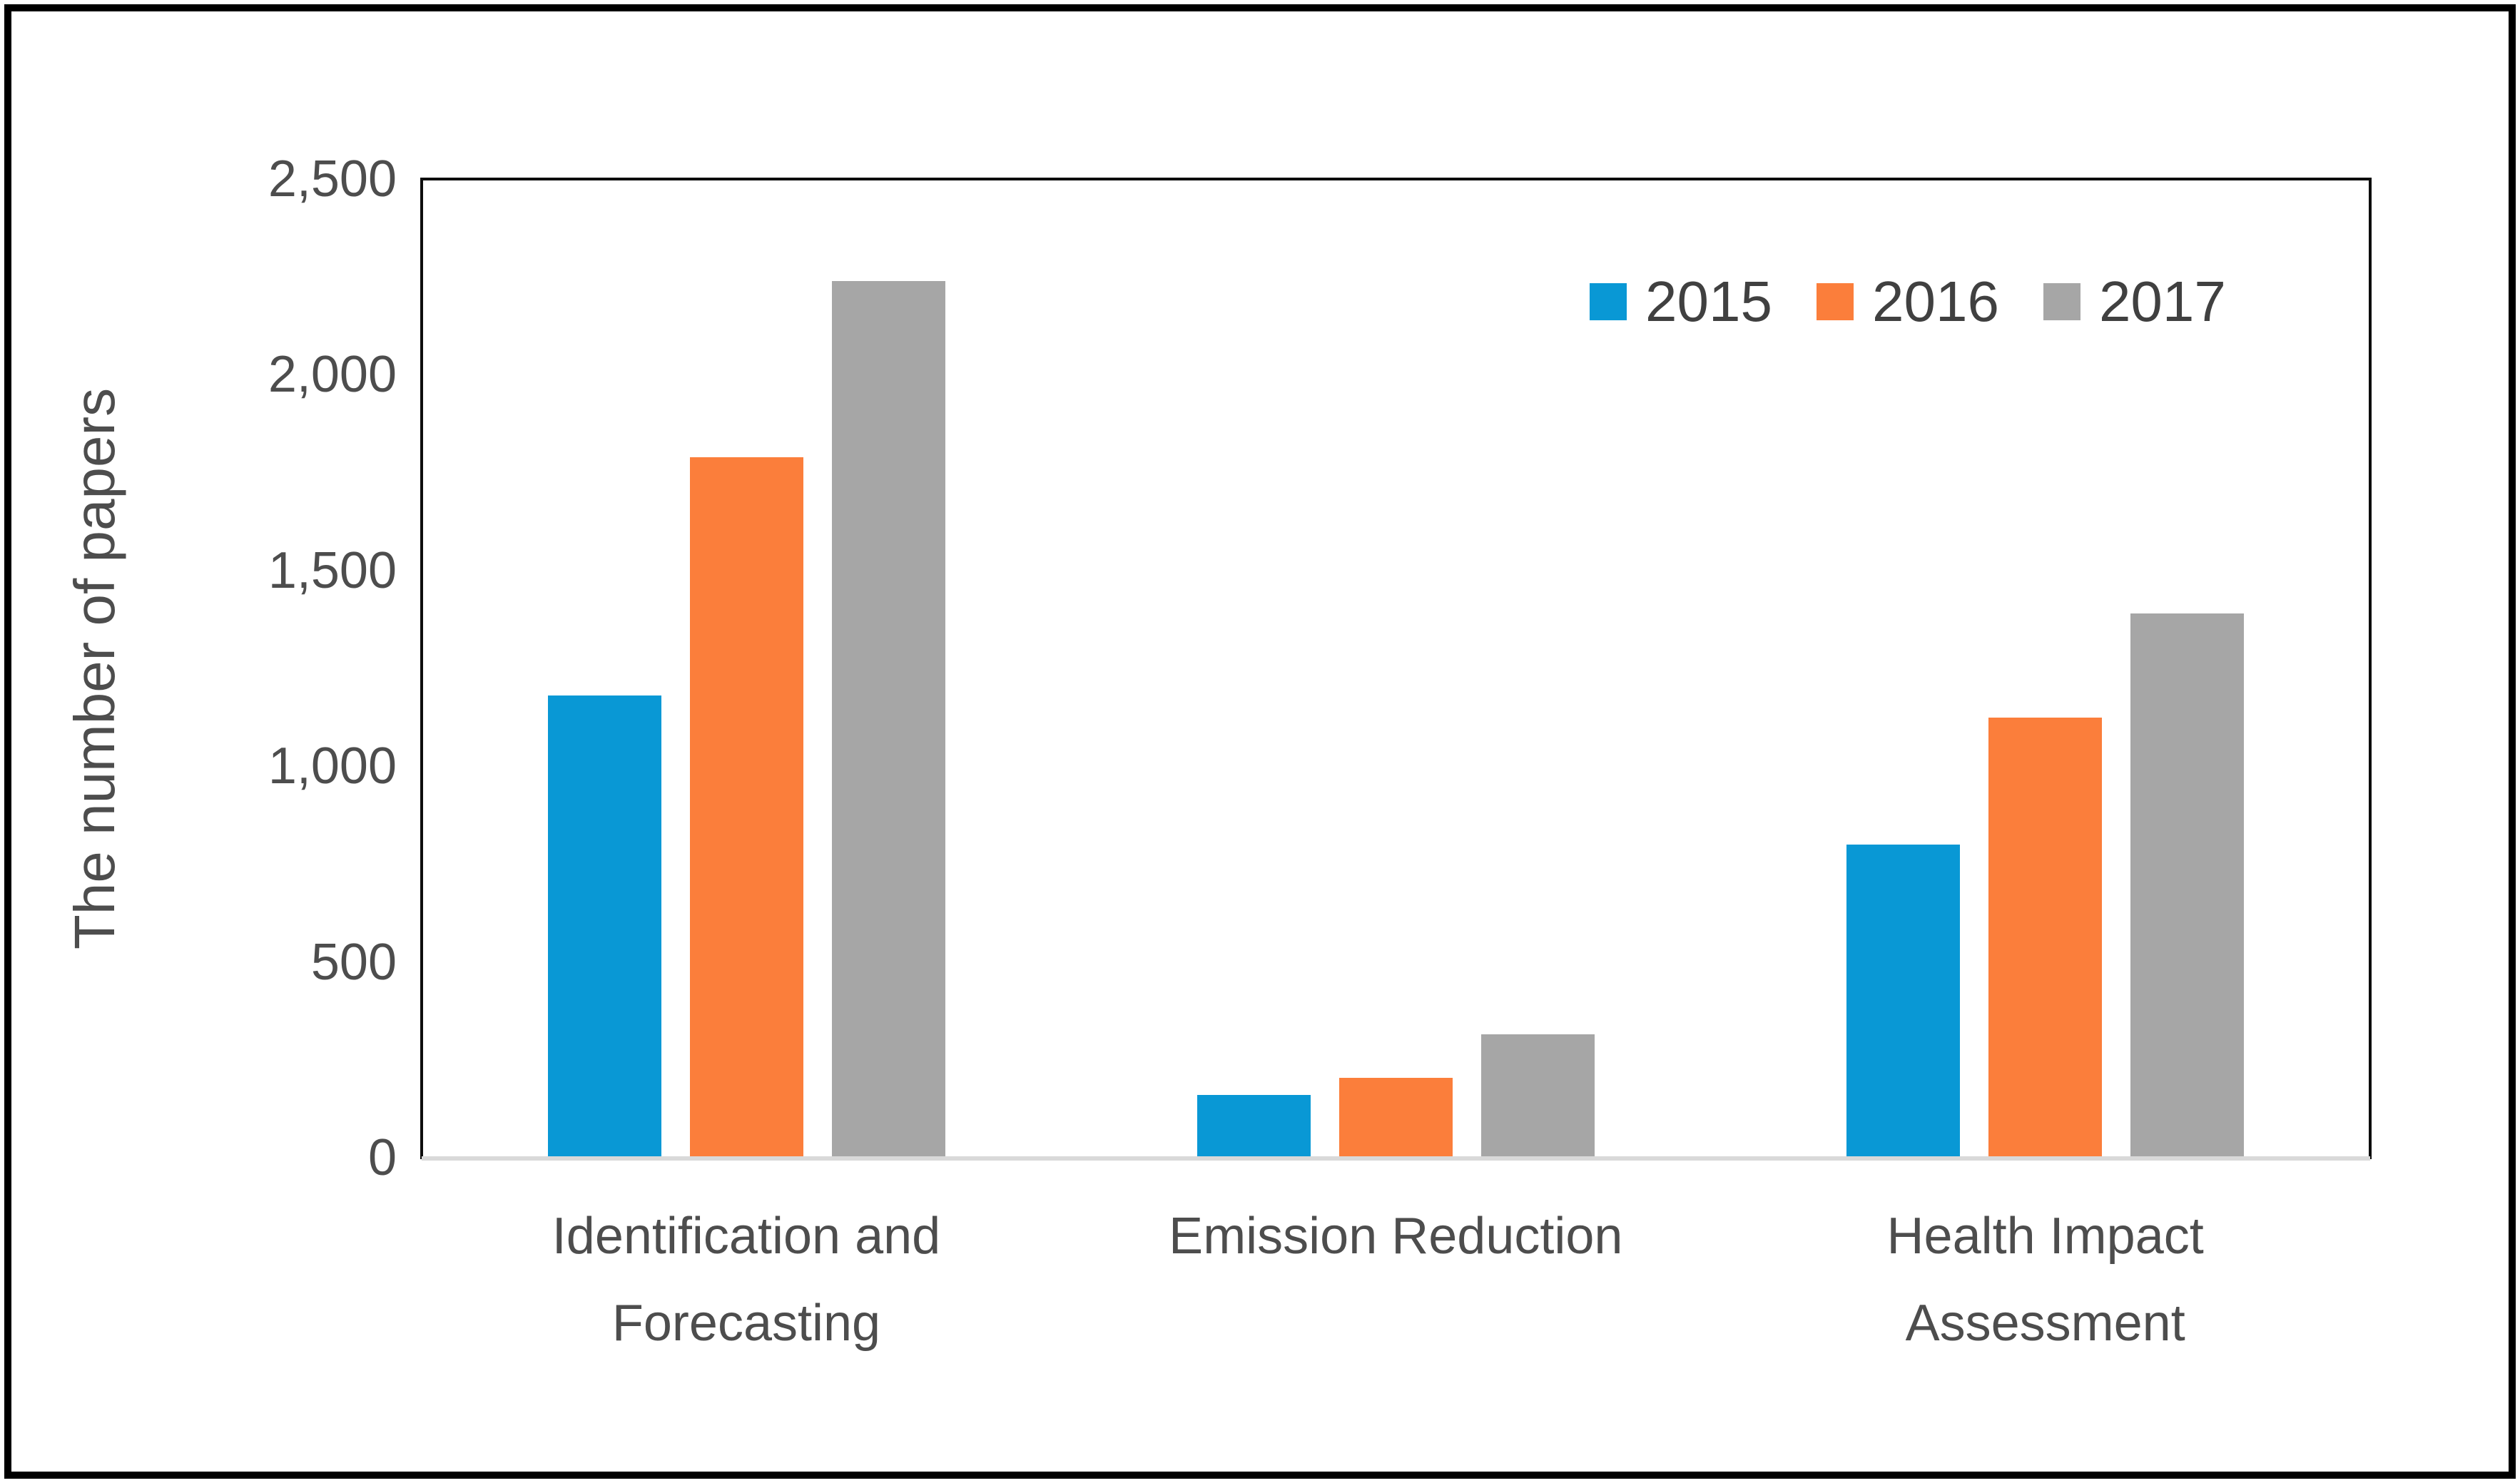 The height and width of the screenshot is (1483, 2520). I want to click on category-label-3: Health Impact Assessment, so click(2045, 1280).